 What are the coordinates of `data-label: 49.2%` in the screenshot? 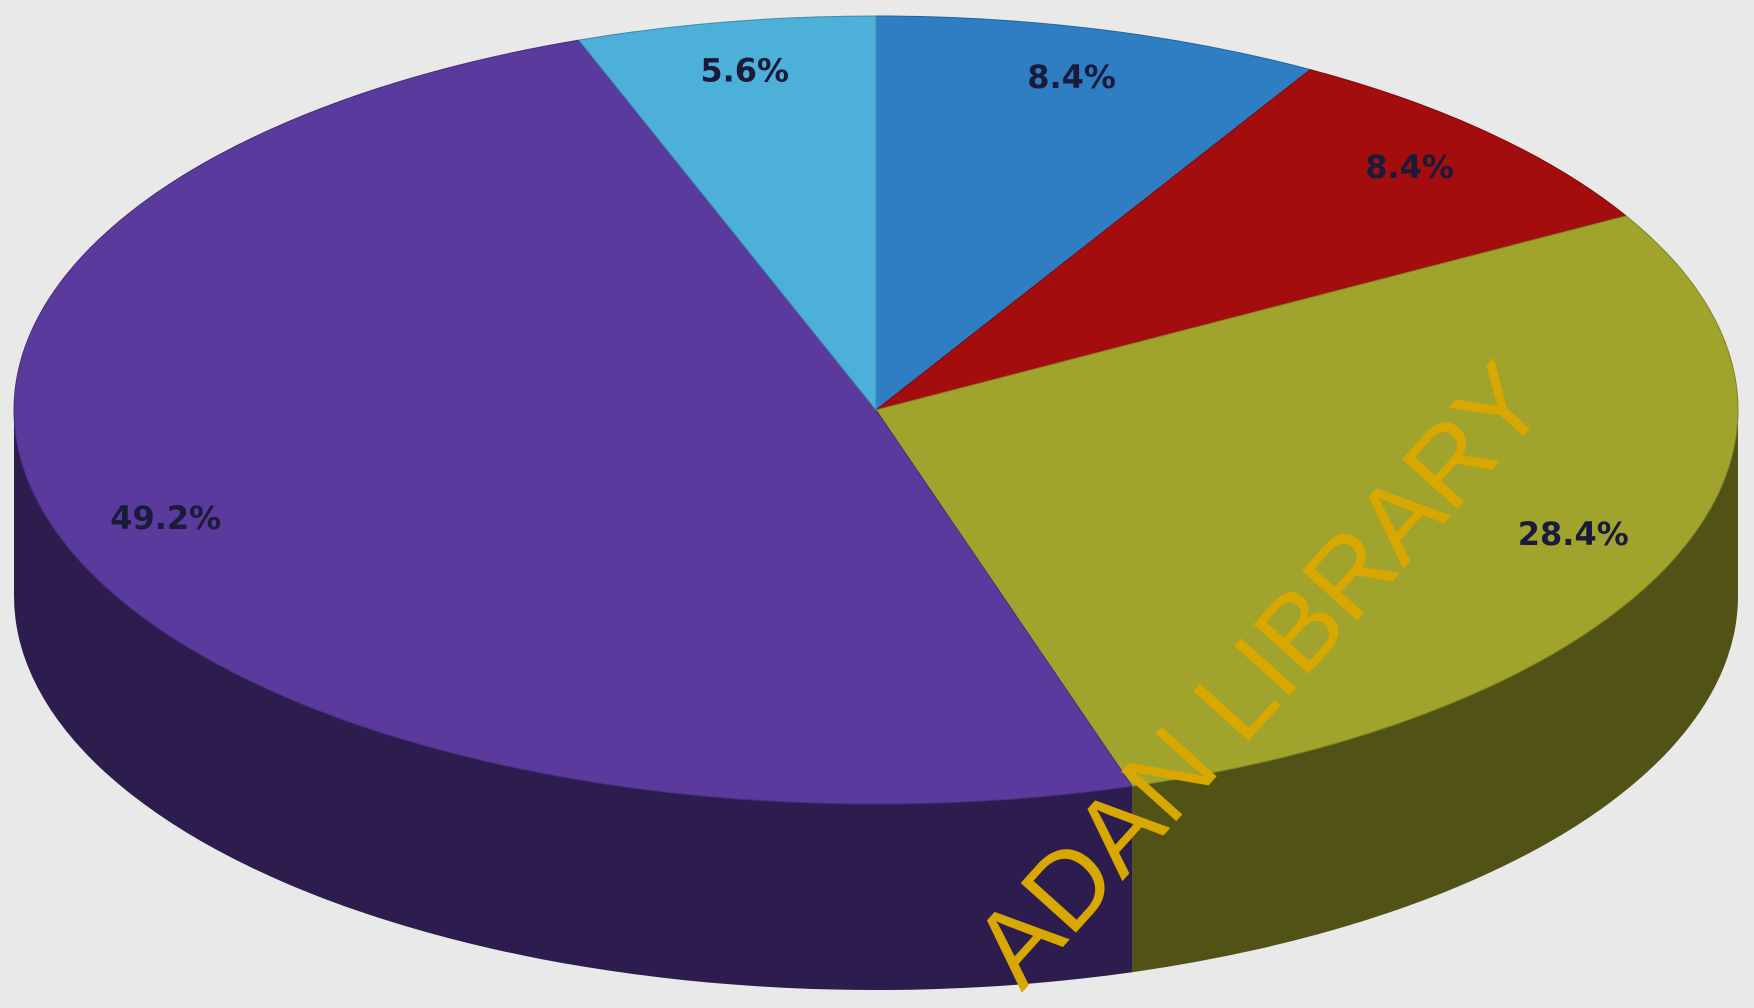 It's located at (165, 518).